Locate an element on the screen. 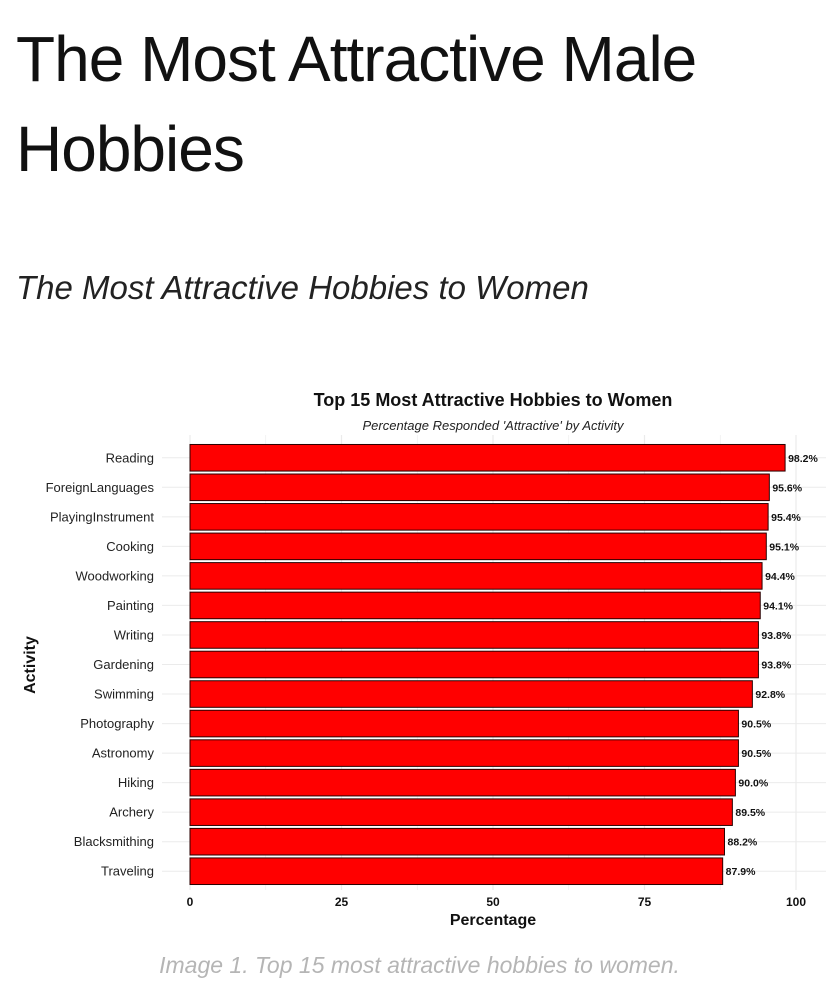  bar-cooking is located at coordinates (478, 546).